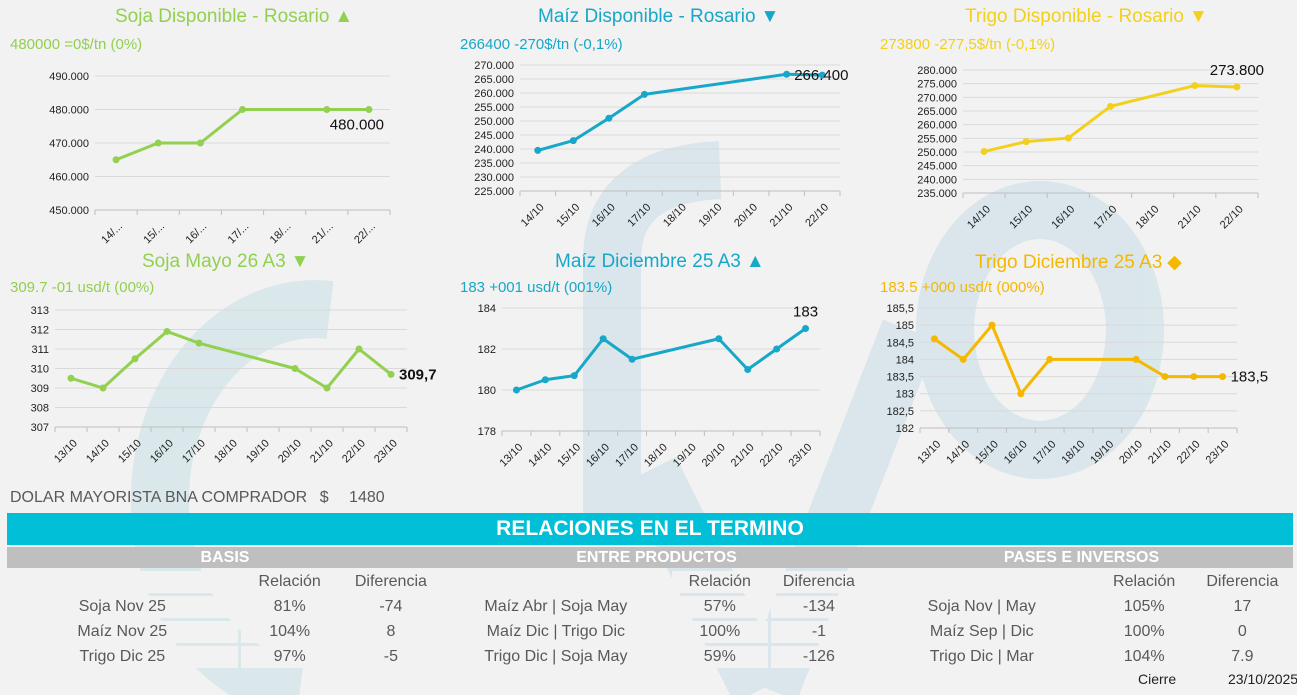 The width and height of the screenshot is (1297, 695). Describe the element at coordinates (159, 497) in the screenshot. I see `dolar-label: DOLAR MAYORISTA BNA COMPRADOR` at that location.